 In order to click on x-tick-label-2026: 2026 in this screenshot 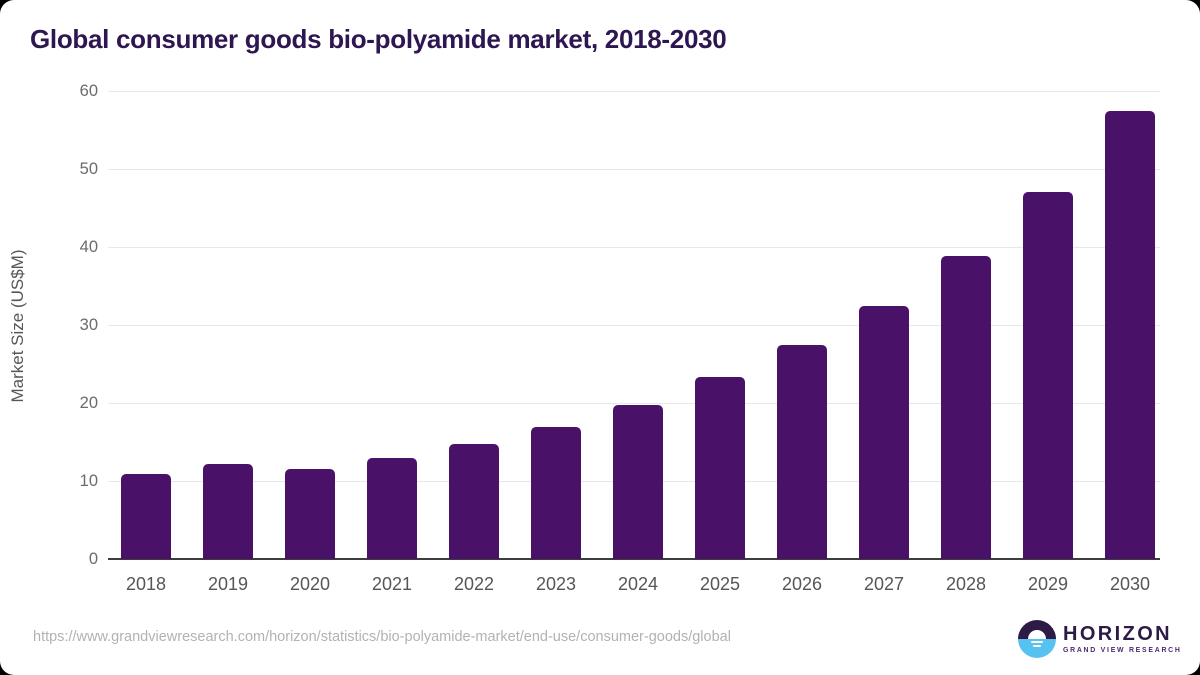, I will do `click(802, 584)`.